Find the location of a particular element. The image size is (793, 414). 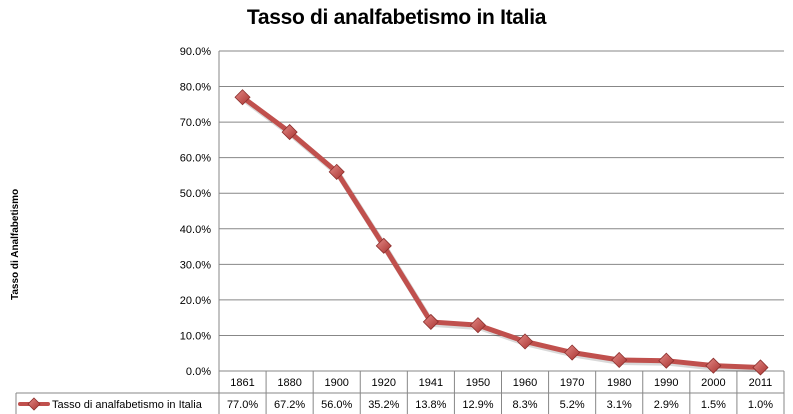

x-tick-label: 1880 is located at coordinates (289, 383).